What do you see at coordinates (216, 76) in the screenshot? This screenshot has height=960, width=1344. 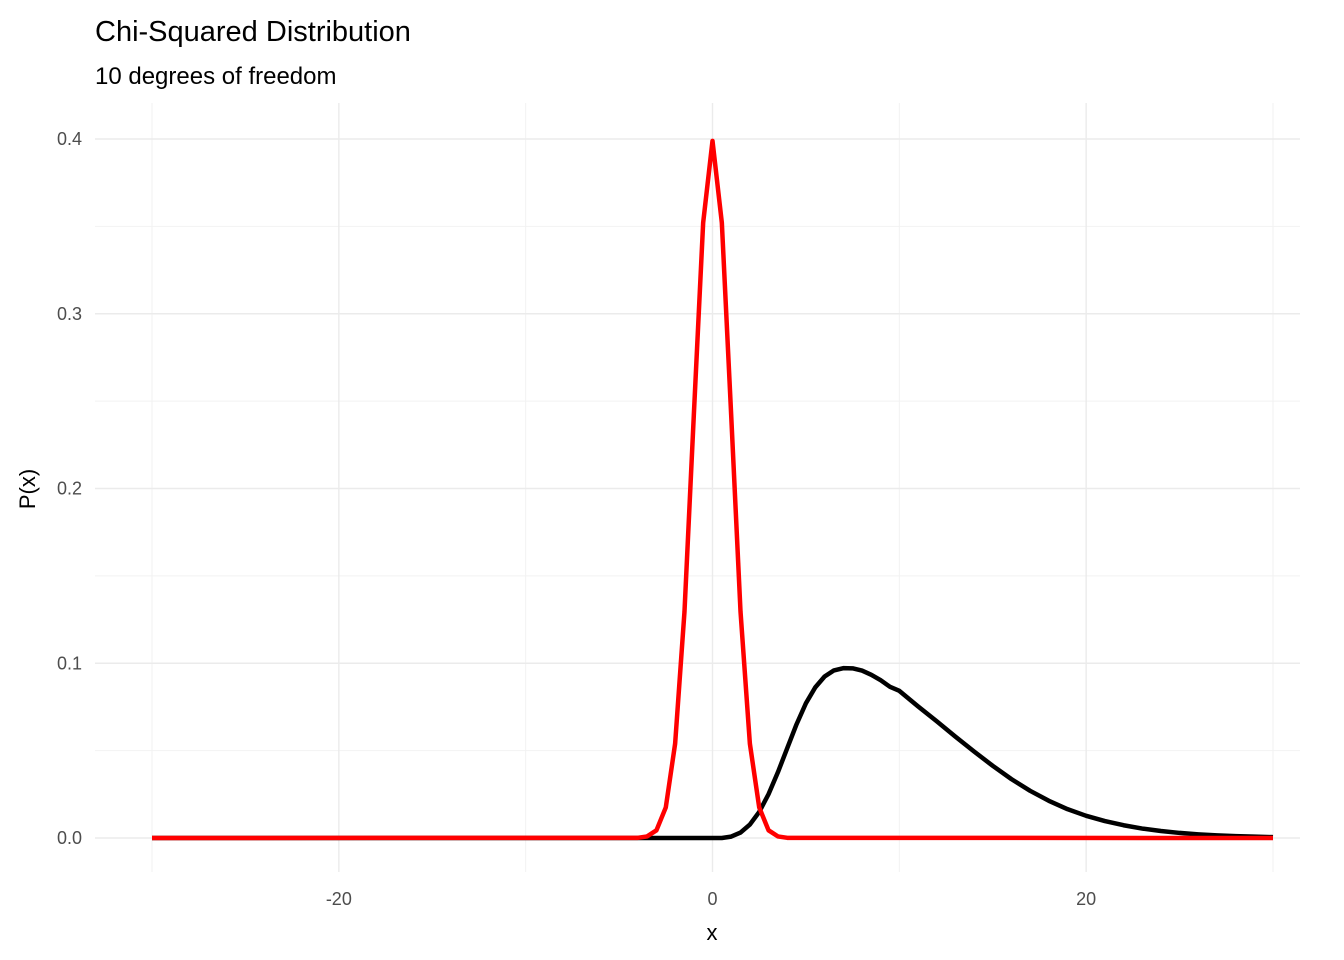 I see `chart-subtitle: 10 degrees of freedom` at bounding box center [216, 76].